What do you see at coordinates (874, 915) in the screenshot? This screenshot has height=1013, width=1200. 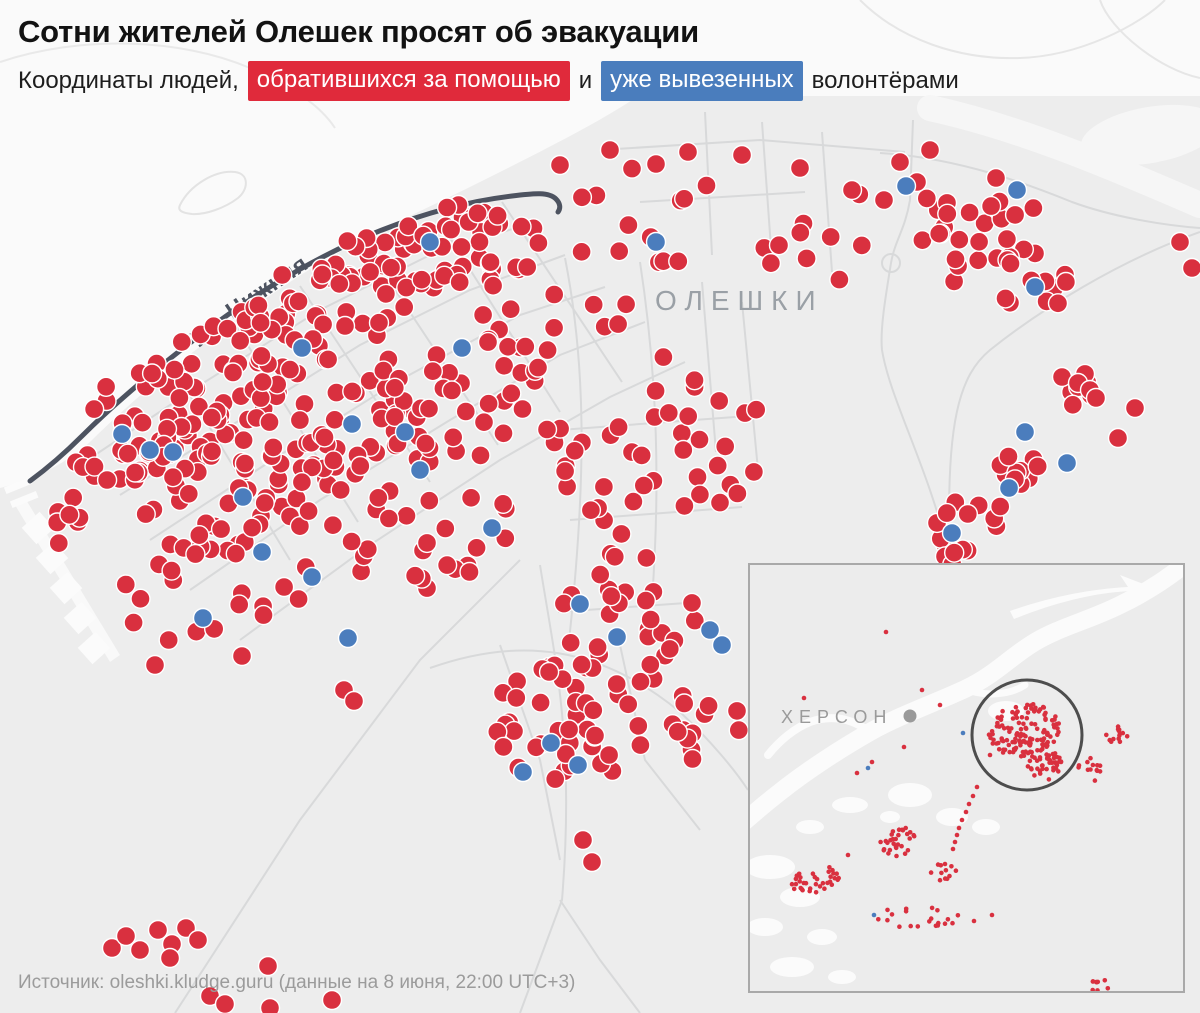 I see `inset-evacuated-dot` at bounding box center [874, 915].